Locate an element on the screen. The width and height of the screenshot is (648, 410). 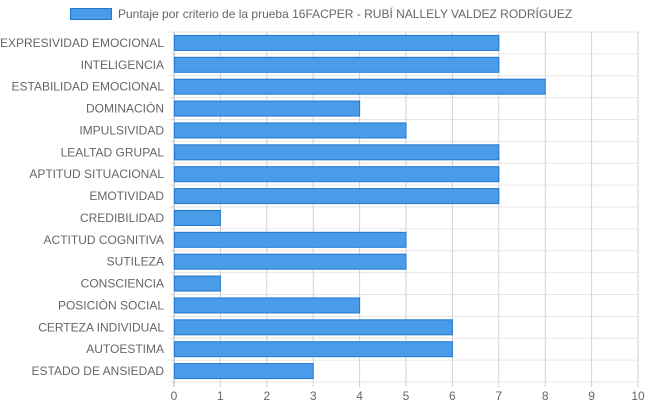
y-category-label: DOMINACIÓN is located at coordinates (125, 108).